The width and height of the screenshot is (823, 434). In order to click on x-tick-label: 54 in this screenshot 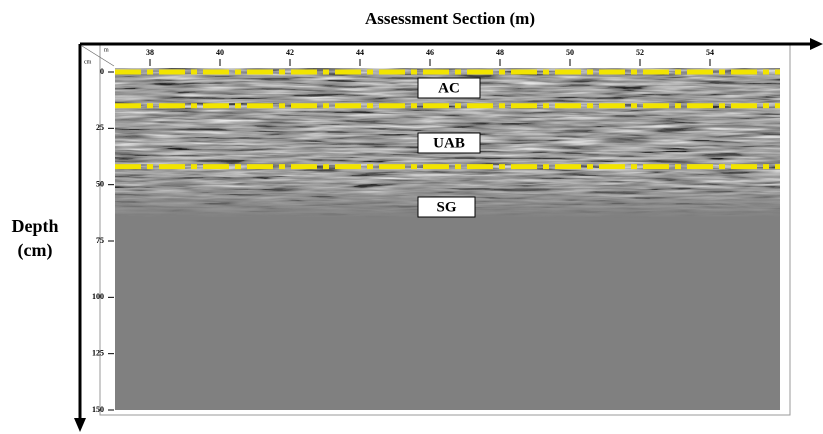, I will do `click(710, 52)`.